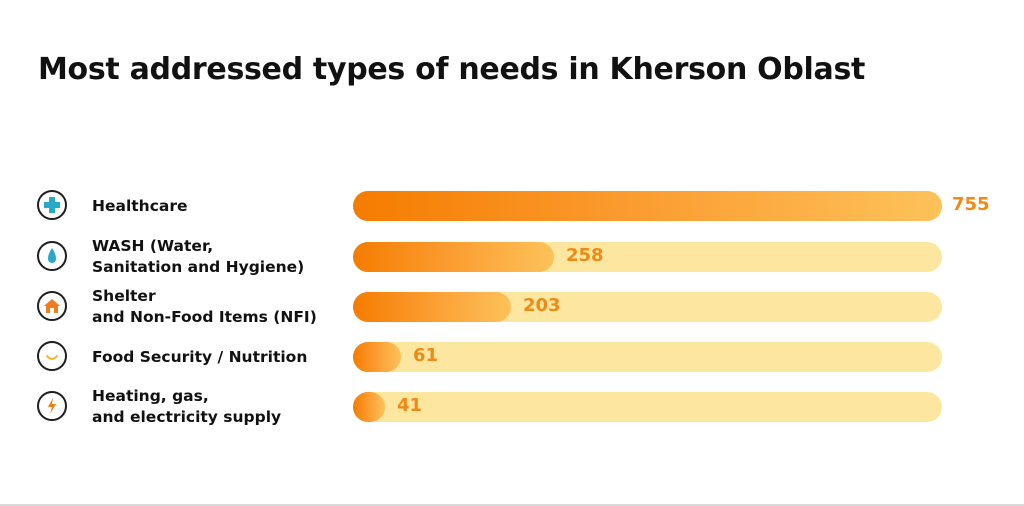  Describe the element at coordinates (542, 305) in the screenshot. I see `value-label: 203` at that location.